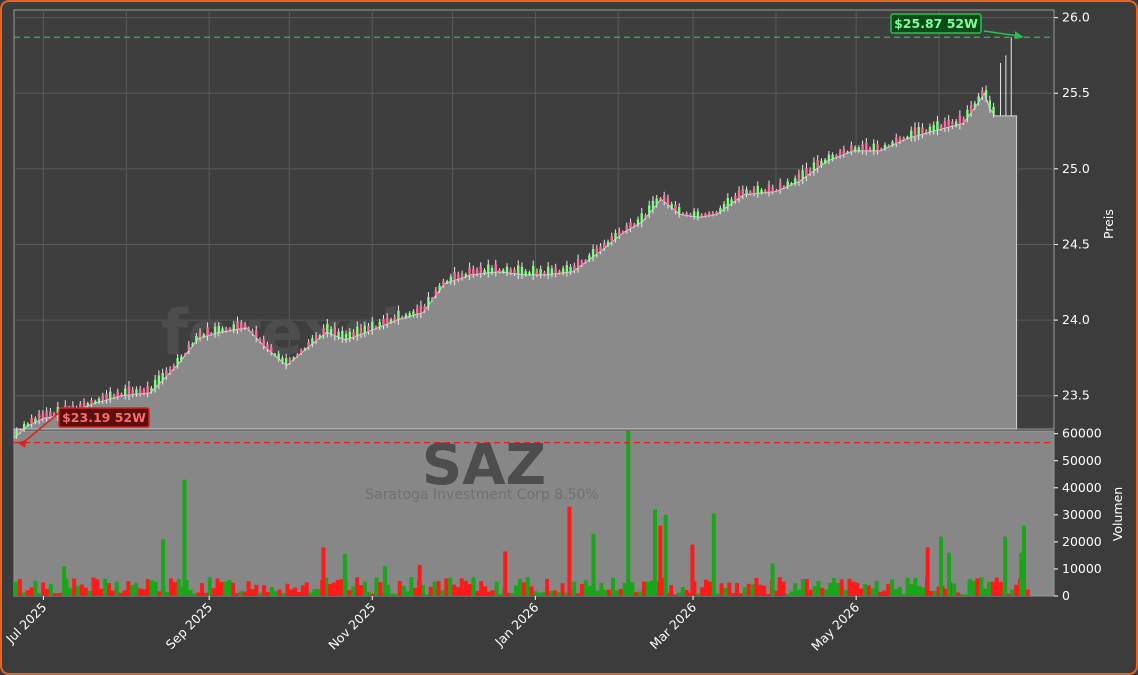 This screenshot has width=1138, height=675. I want to click on volume-axis-label: Volumen, so click(1117, 514).